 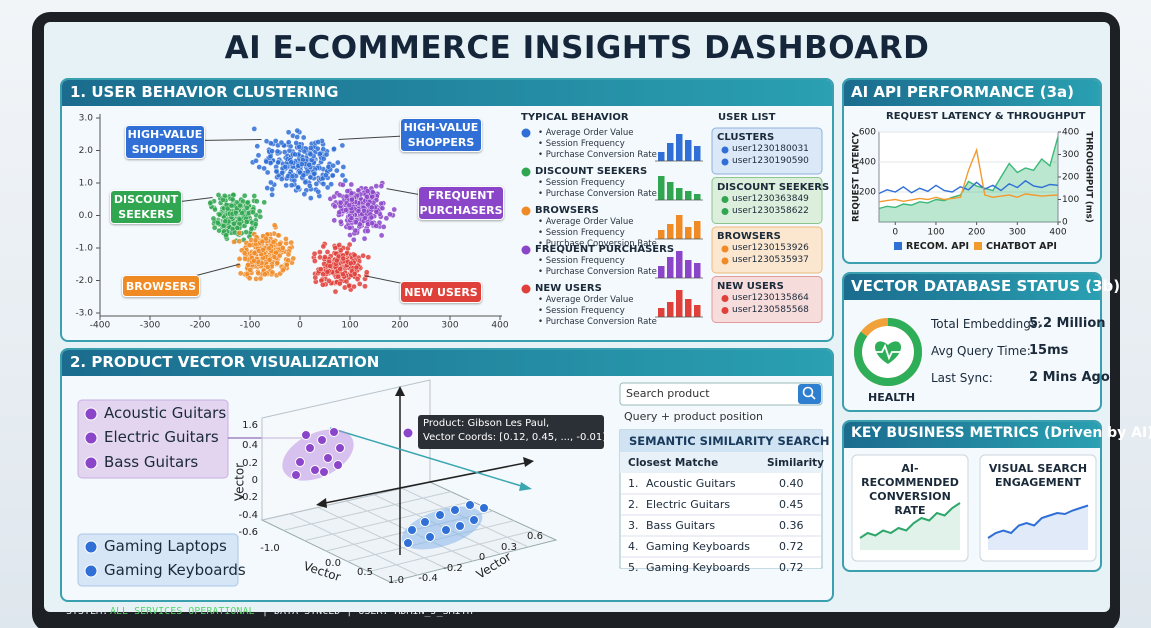 What do you see at coordinates (482, 557) in the screenshot?
I see `z-tick-label: 0` at bounding box center [482, 557].